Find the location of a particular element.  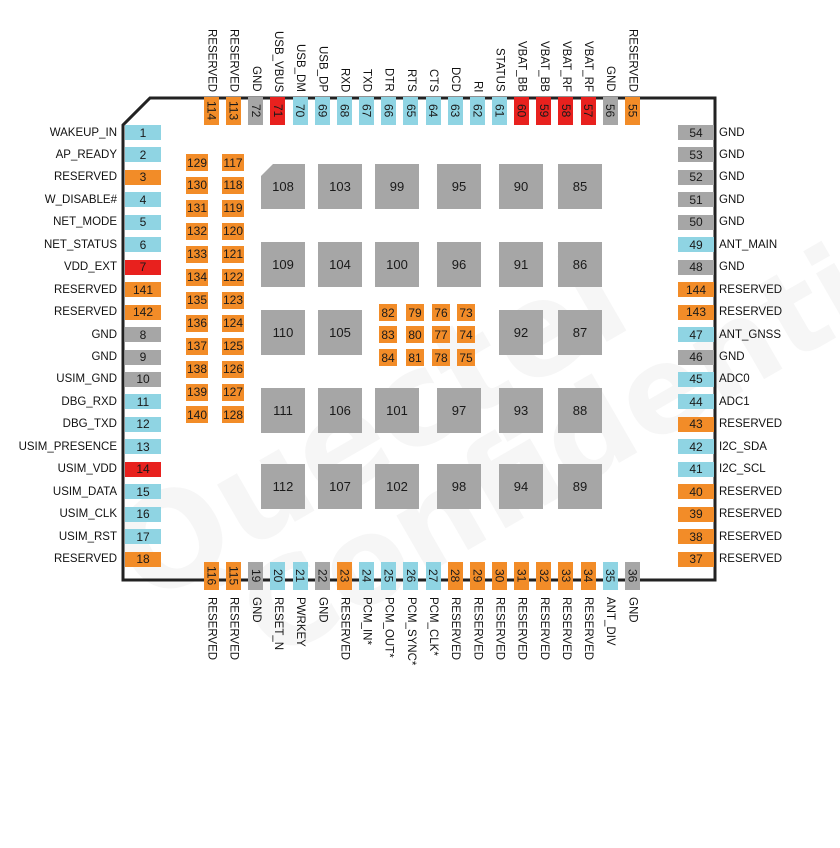

inner-pad-120: 120 is located at coordinates (233, 231).